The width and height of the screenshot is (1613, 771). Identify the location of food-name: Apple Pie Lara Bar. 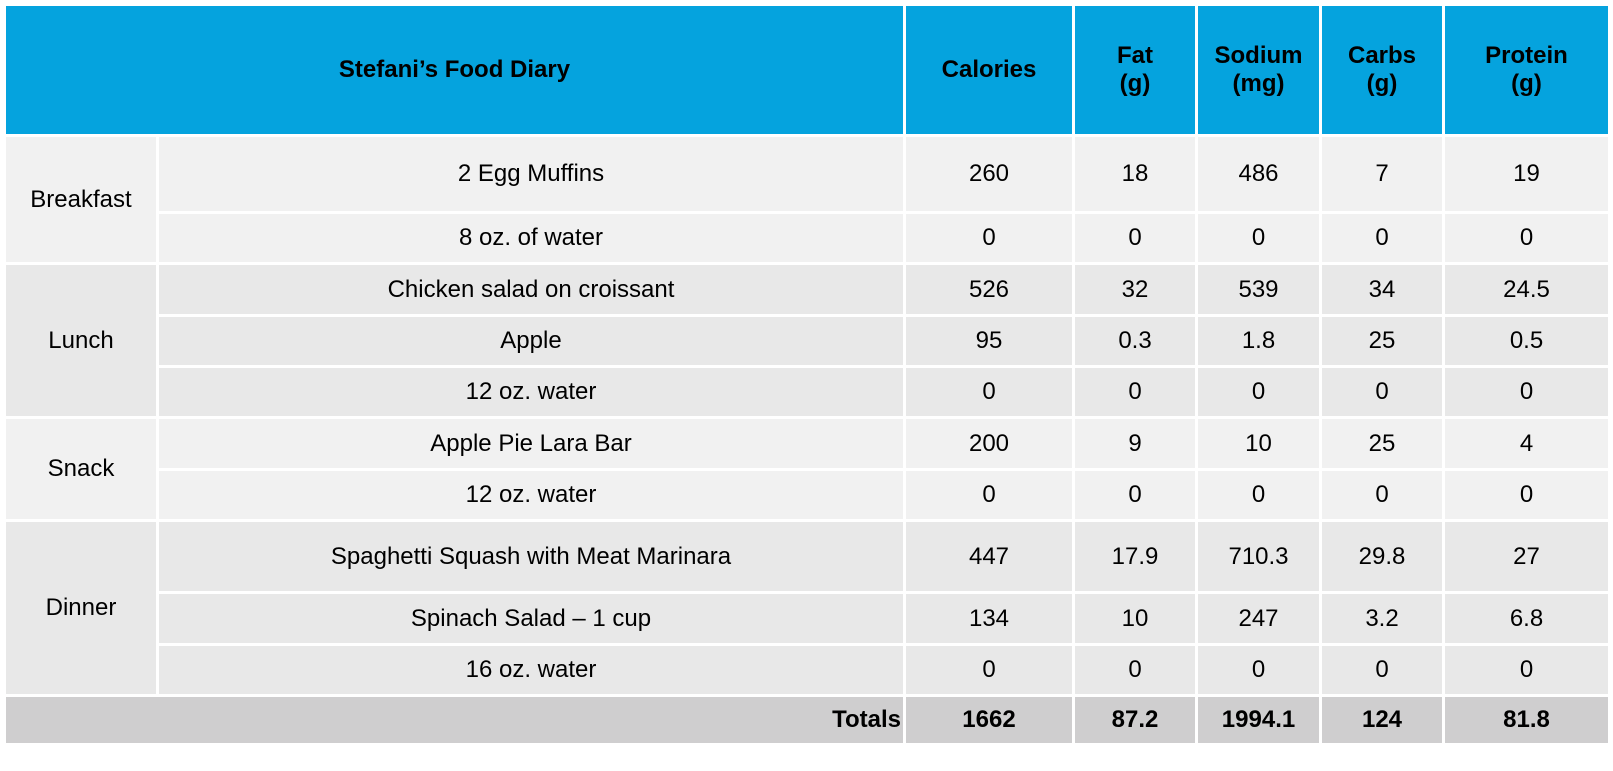
(531, 443).